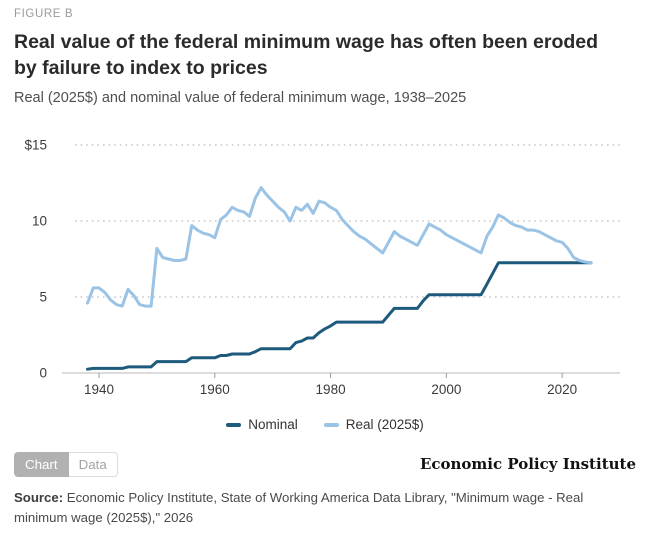 This screenshot has height=549, width=650. I want to click on chart-tab-button: Chart, so click(41, 464).